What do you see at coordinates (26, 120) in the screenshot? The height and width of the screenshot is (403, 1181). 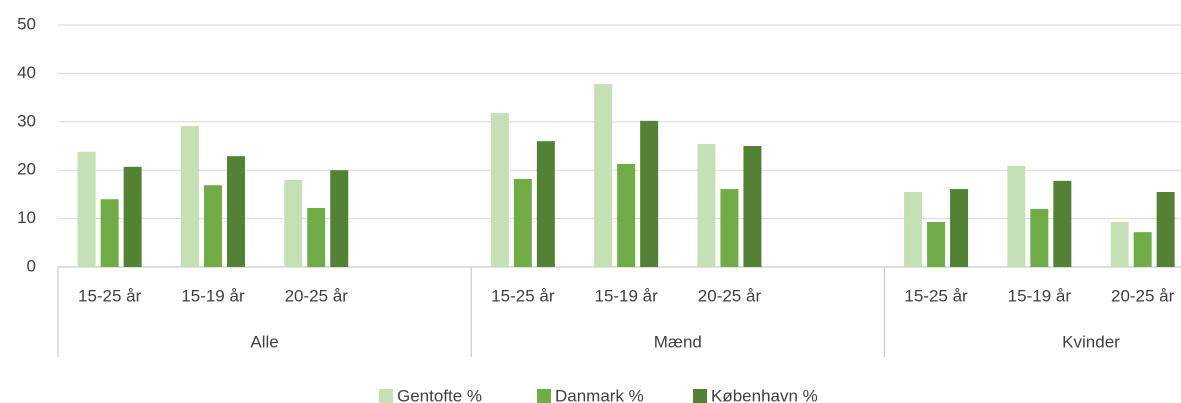 I see `y-tick-label: 30` at bounding box center [26, 120].